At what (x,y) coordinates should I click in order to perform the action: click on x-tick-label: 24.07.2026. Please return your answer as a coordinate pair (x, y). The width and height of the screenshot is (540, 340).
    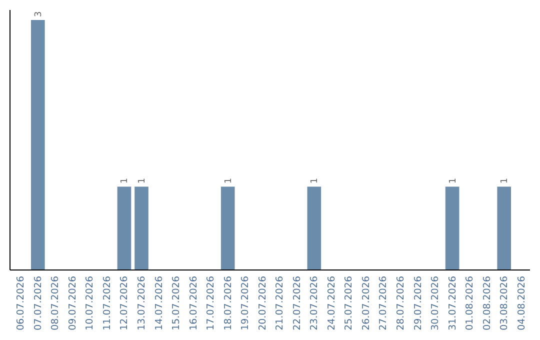
    Looking at the image, I should click on (332, 303).